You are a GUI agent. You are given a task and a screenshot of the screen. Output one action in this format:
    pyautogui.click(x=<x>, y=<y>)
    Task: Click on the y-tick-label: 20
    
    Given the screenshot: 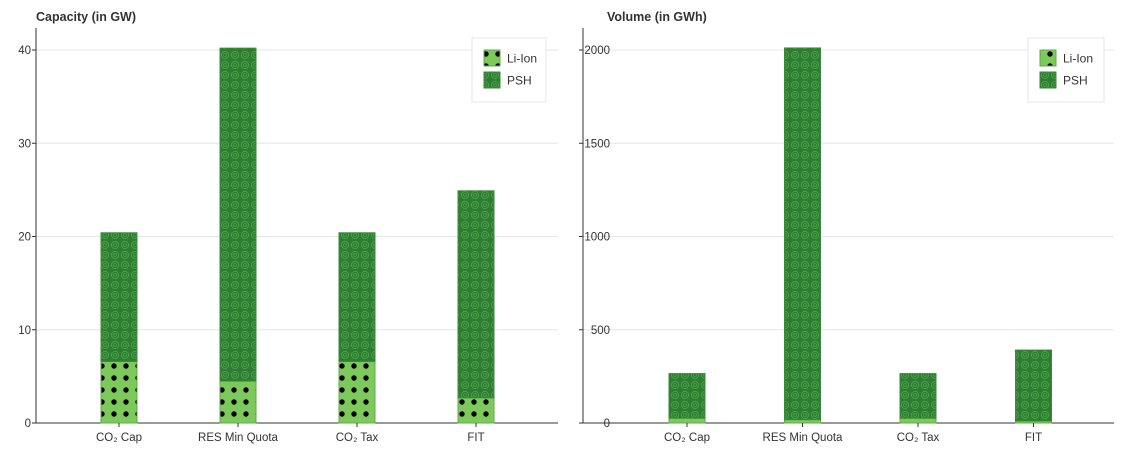 What is the action you would take?
    pyautogui.click(x=24, y=238)
    